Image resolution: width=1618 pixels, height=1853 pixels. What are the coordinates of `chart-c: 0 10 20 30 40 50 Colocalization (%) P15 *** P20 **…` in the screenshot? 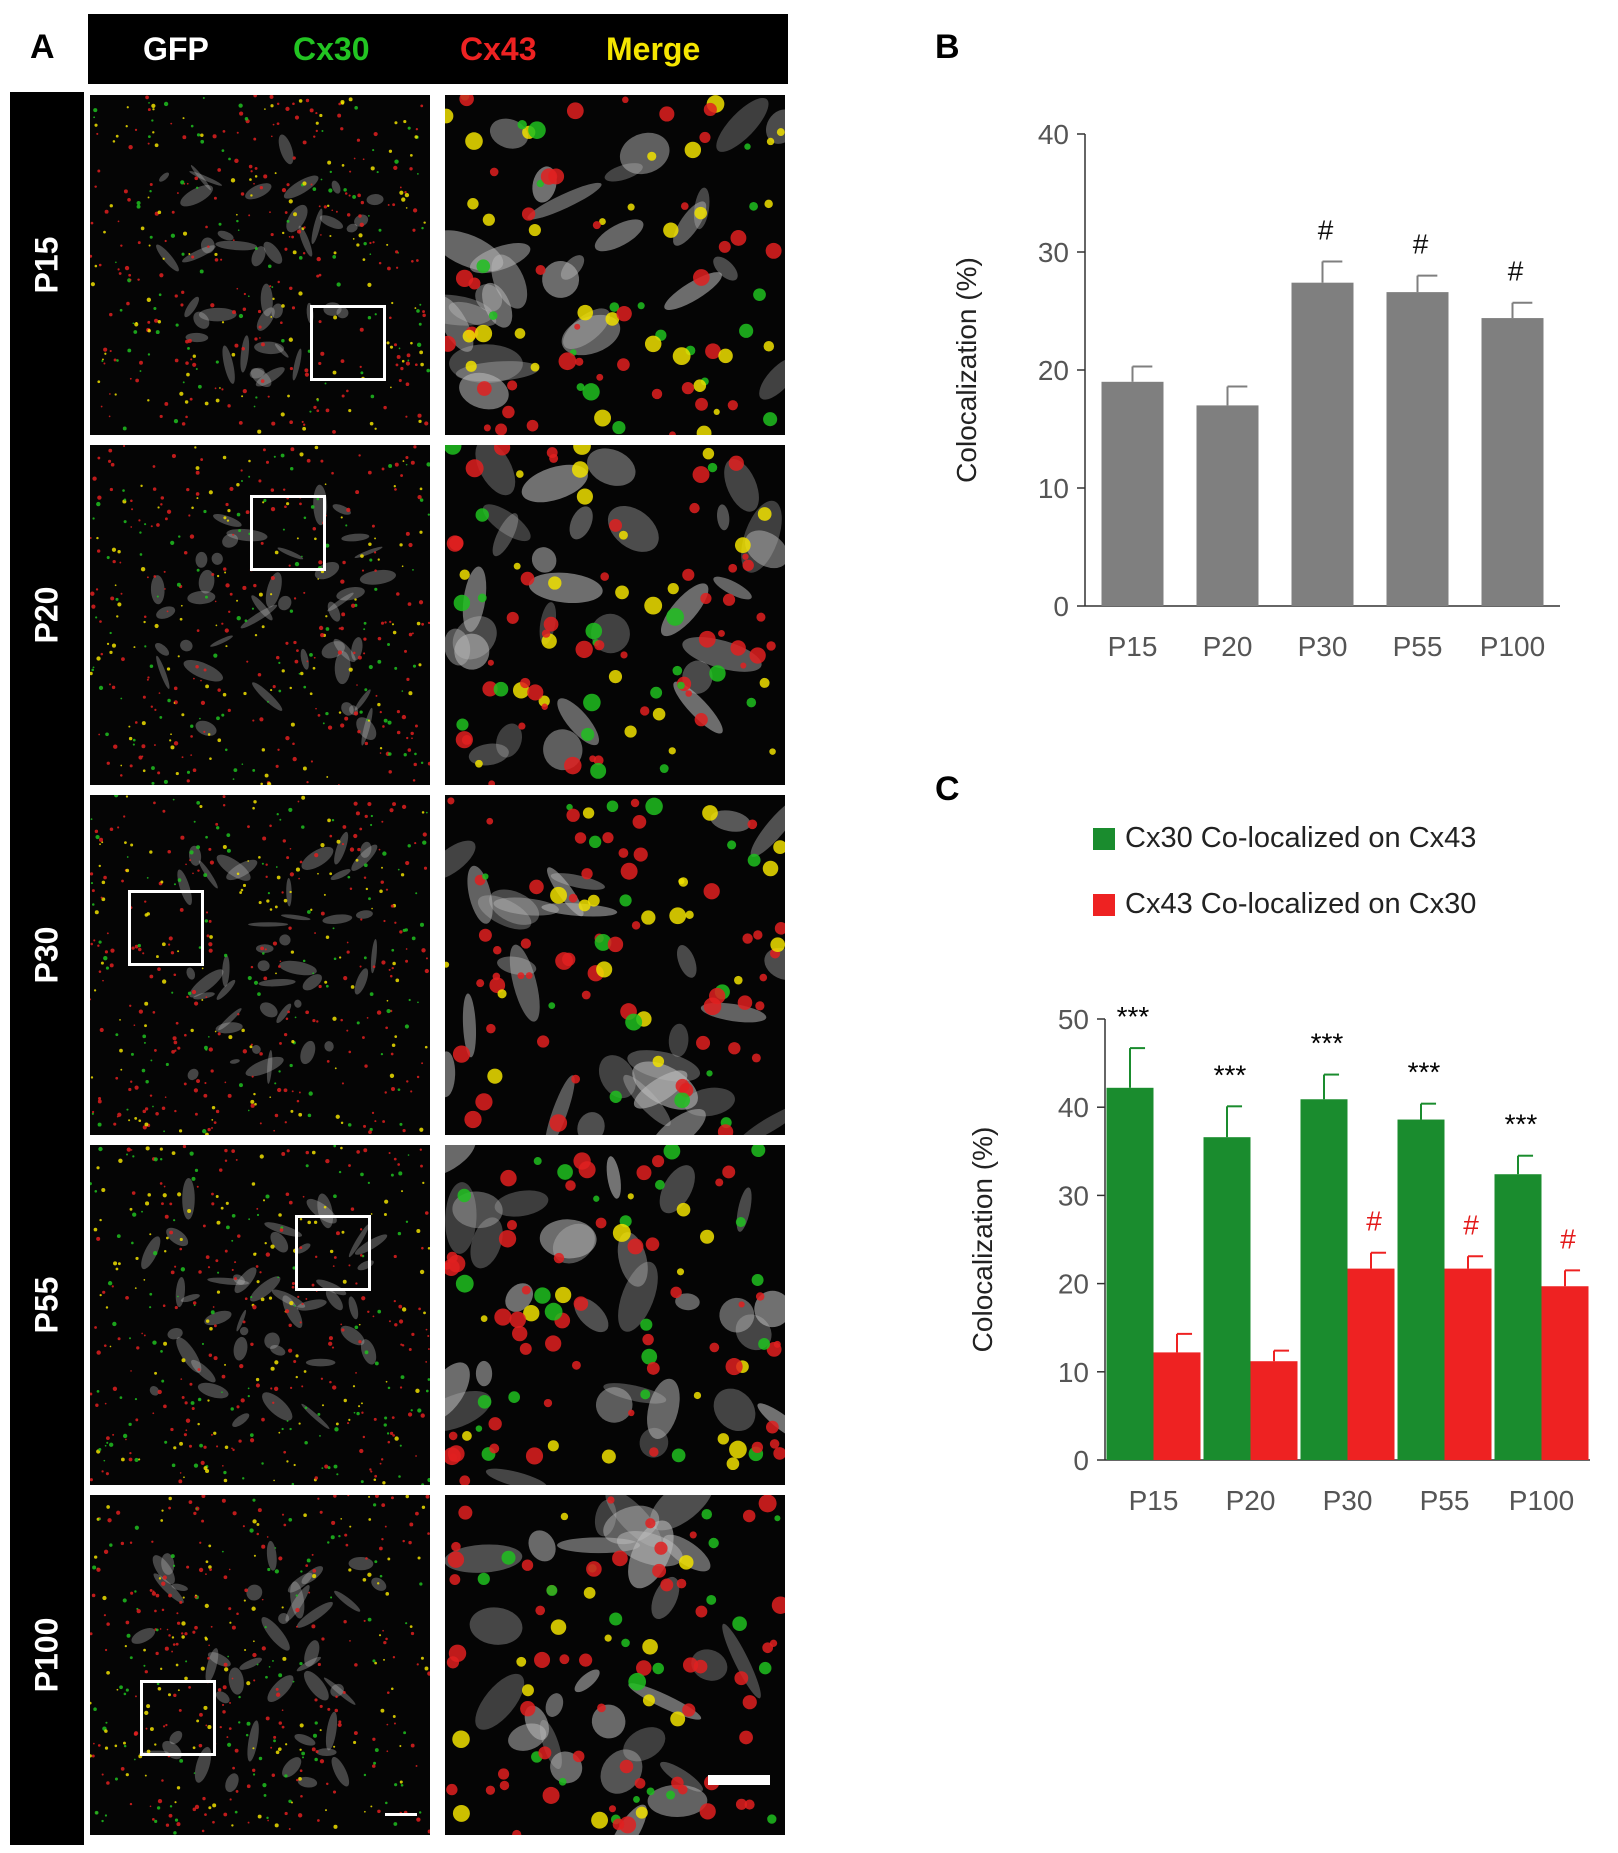 It's located at (1278, 1258).